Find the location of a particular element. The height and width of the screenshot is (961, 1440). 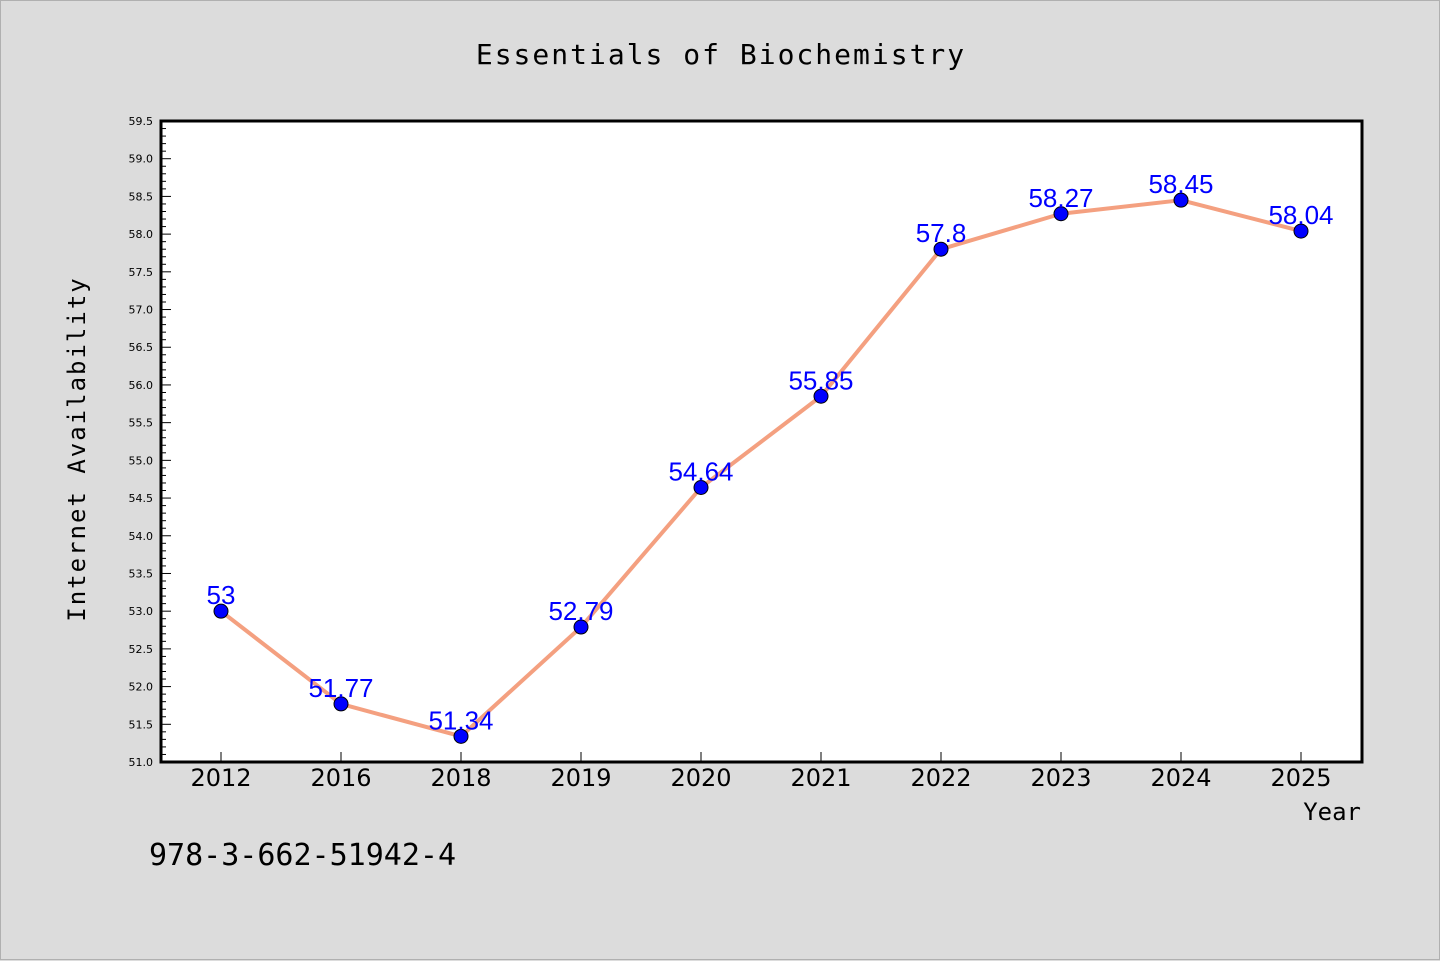

y-tick-label: 59.0 is located at coordinates (141, 159).